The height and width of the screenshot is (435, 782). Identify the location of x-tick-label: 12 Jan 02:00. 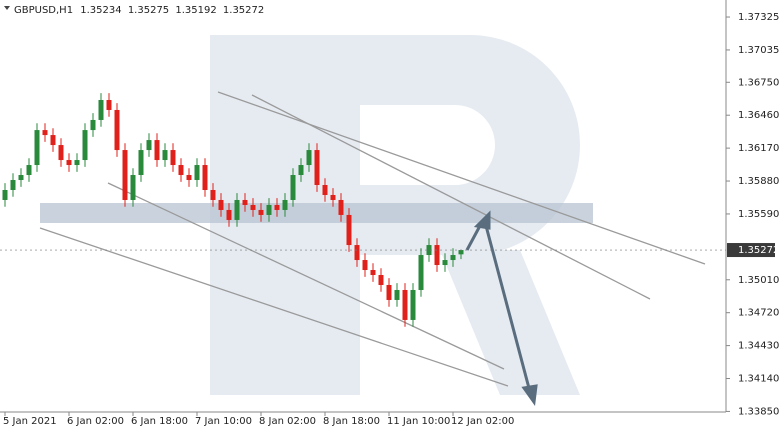
(482, 421).